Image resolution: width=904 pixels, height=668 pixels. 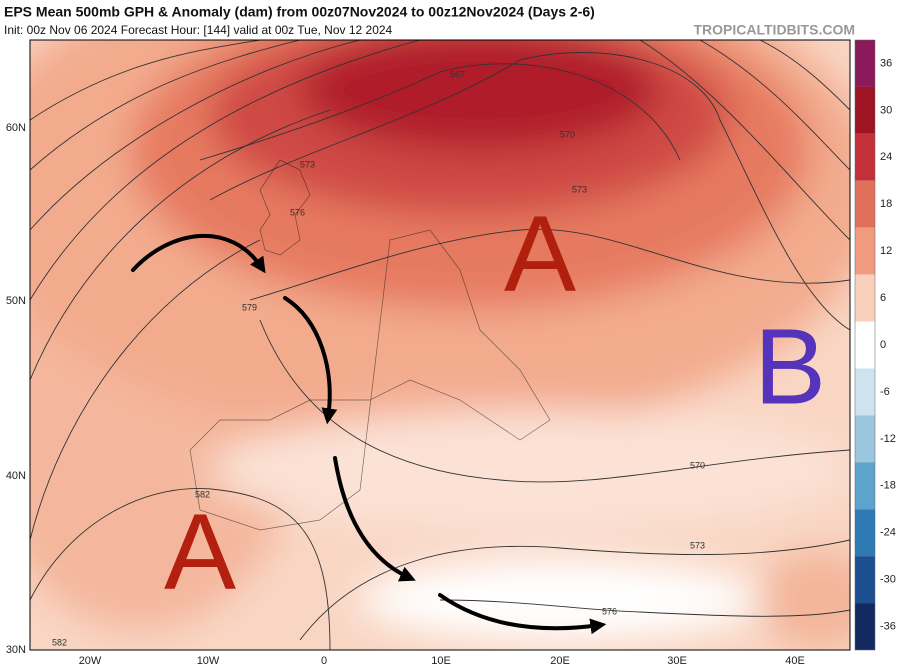 I want to click on colorbar-tick-label: -12, so click(x=888, y=439).